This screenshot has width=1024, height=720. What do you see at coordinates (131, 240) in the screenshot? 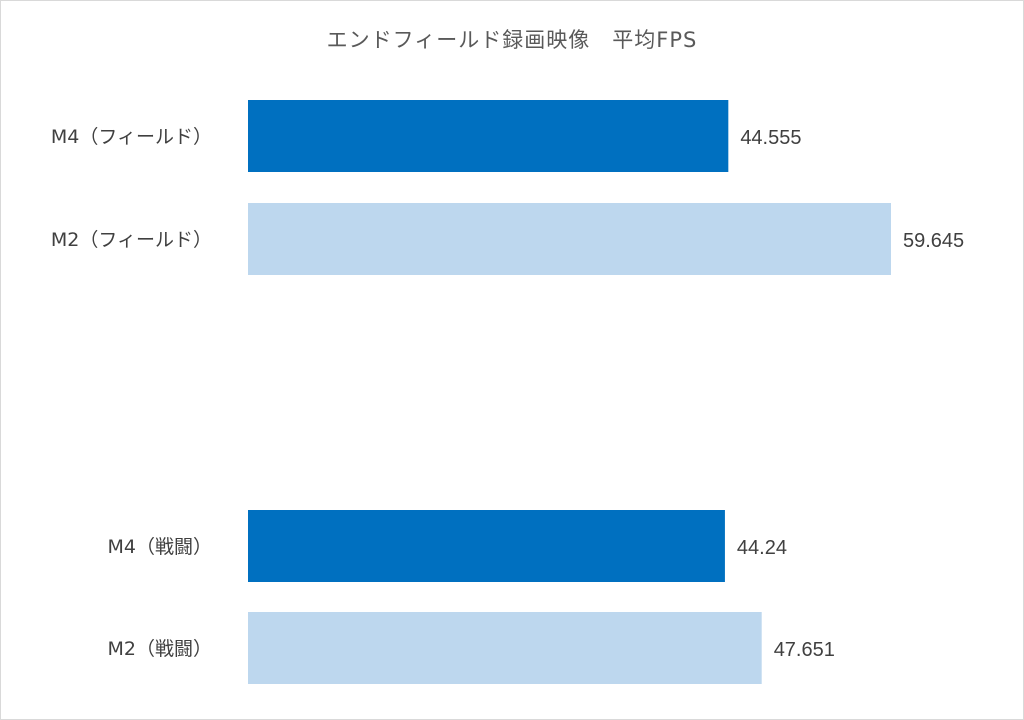
I see `category-label-1: M2（フィールド）` at bounding box center [131, 240].